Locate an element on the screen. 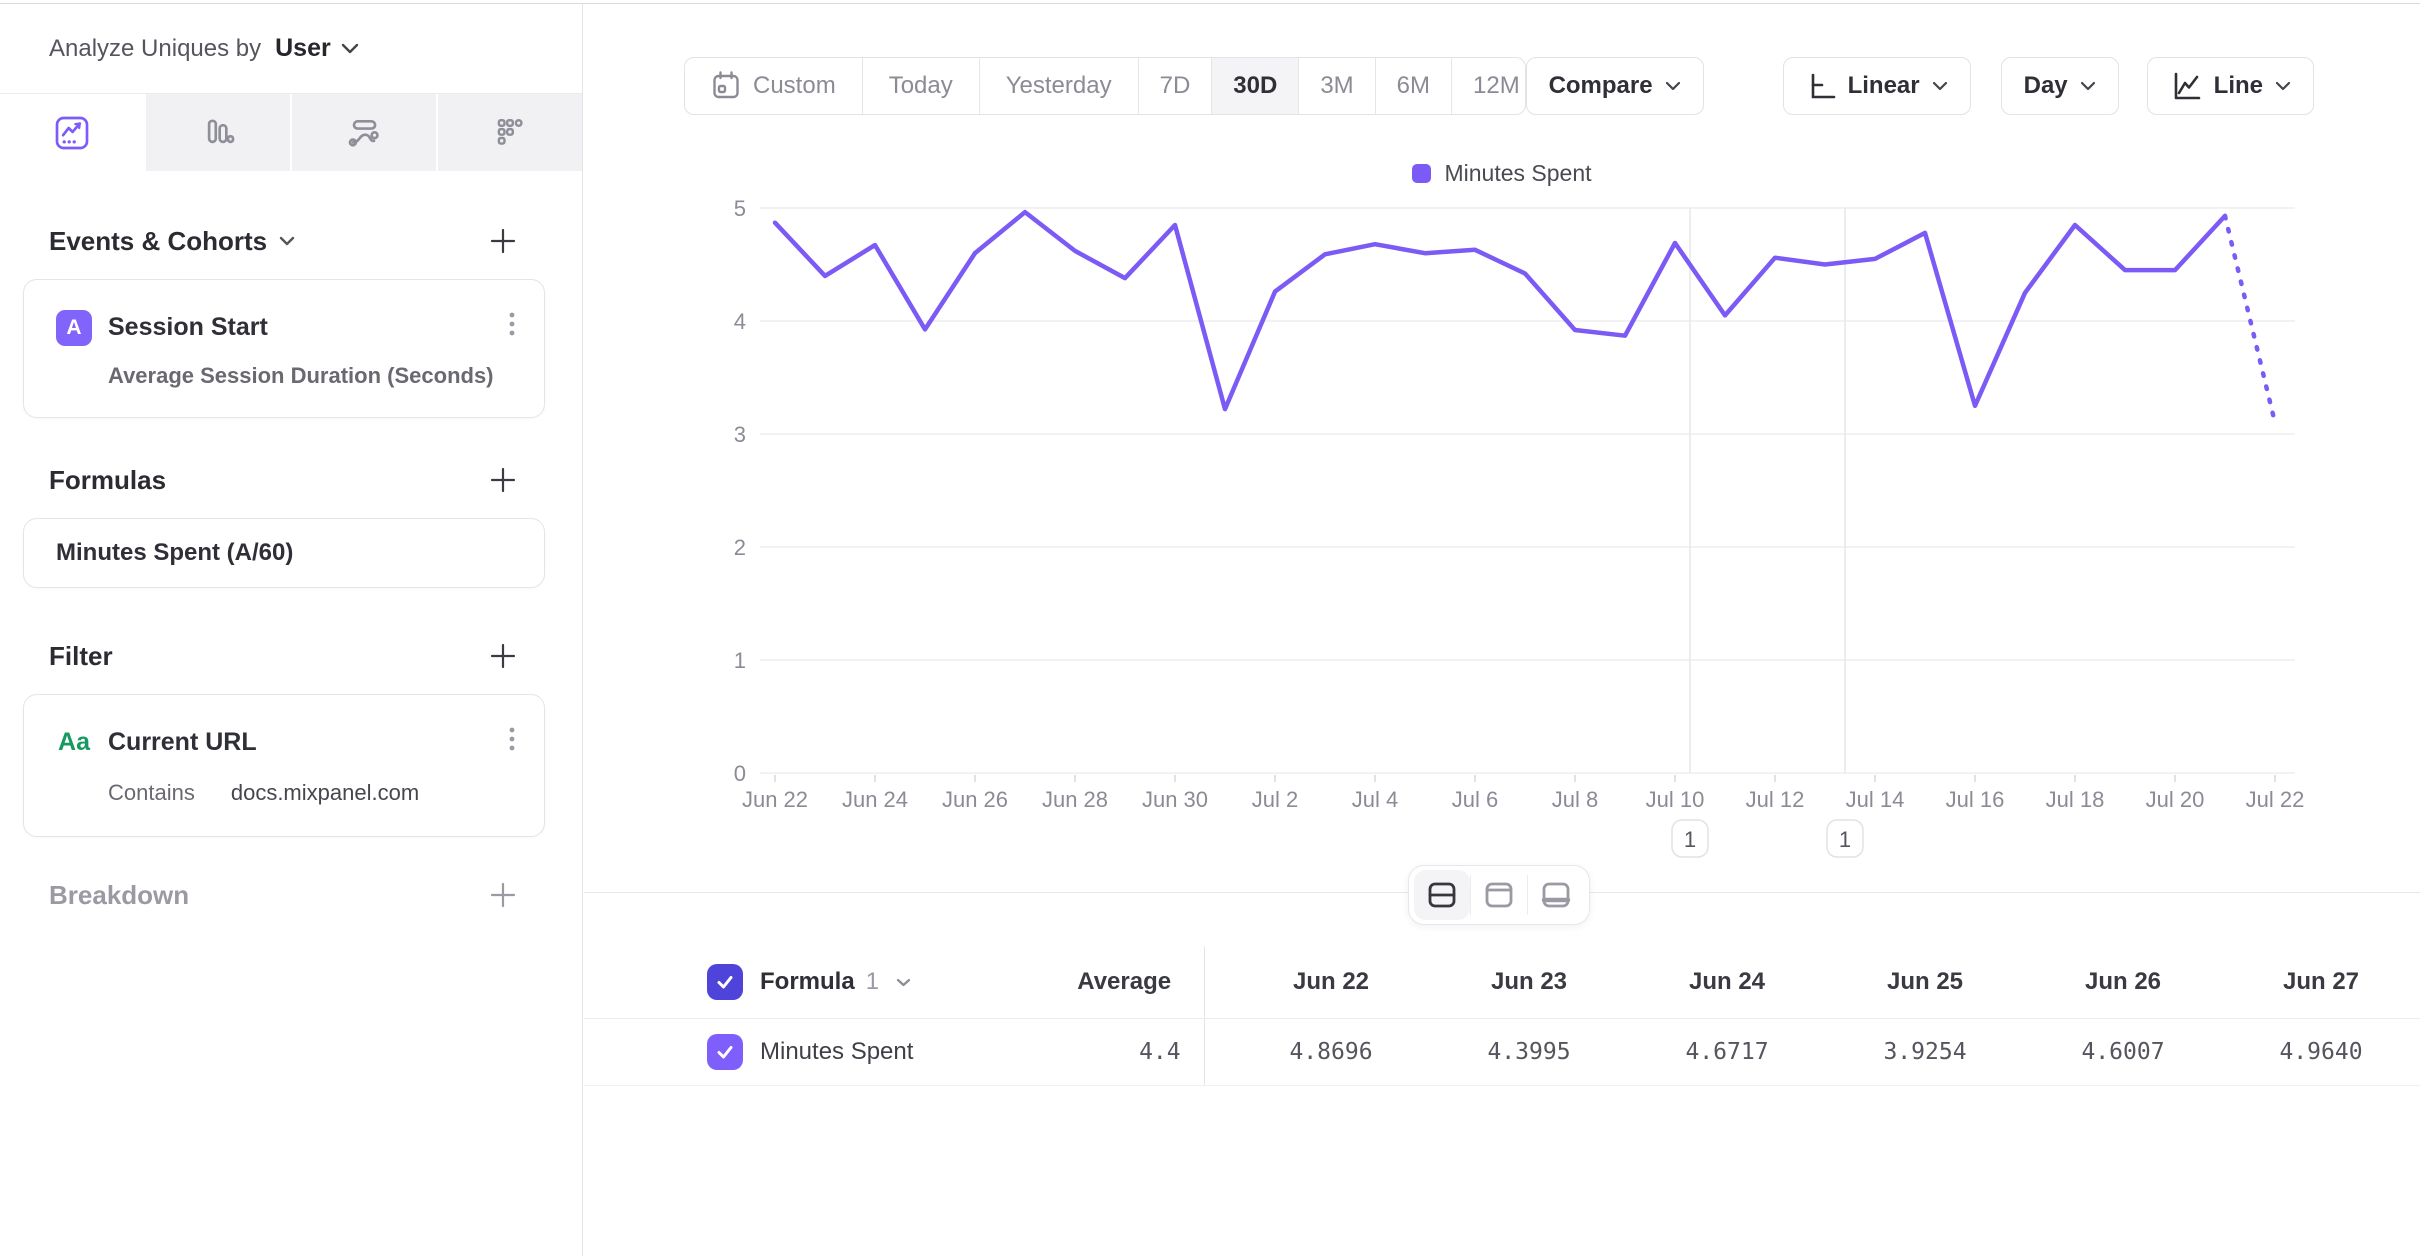 The width and height of the screenshot is (2420, 1256). layout-chart-only-button is located at coordinates (1499, 895).